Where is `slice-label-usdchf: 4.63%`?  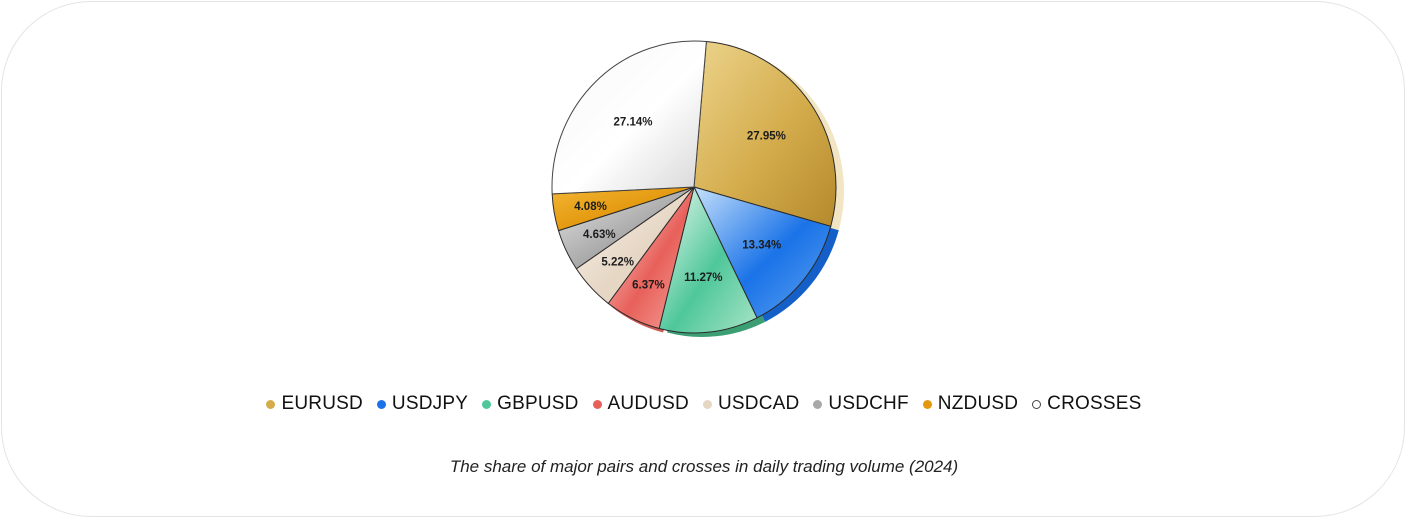
slice-label-usdchf: 4.63% is located at coordinates (599, 235).